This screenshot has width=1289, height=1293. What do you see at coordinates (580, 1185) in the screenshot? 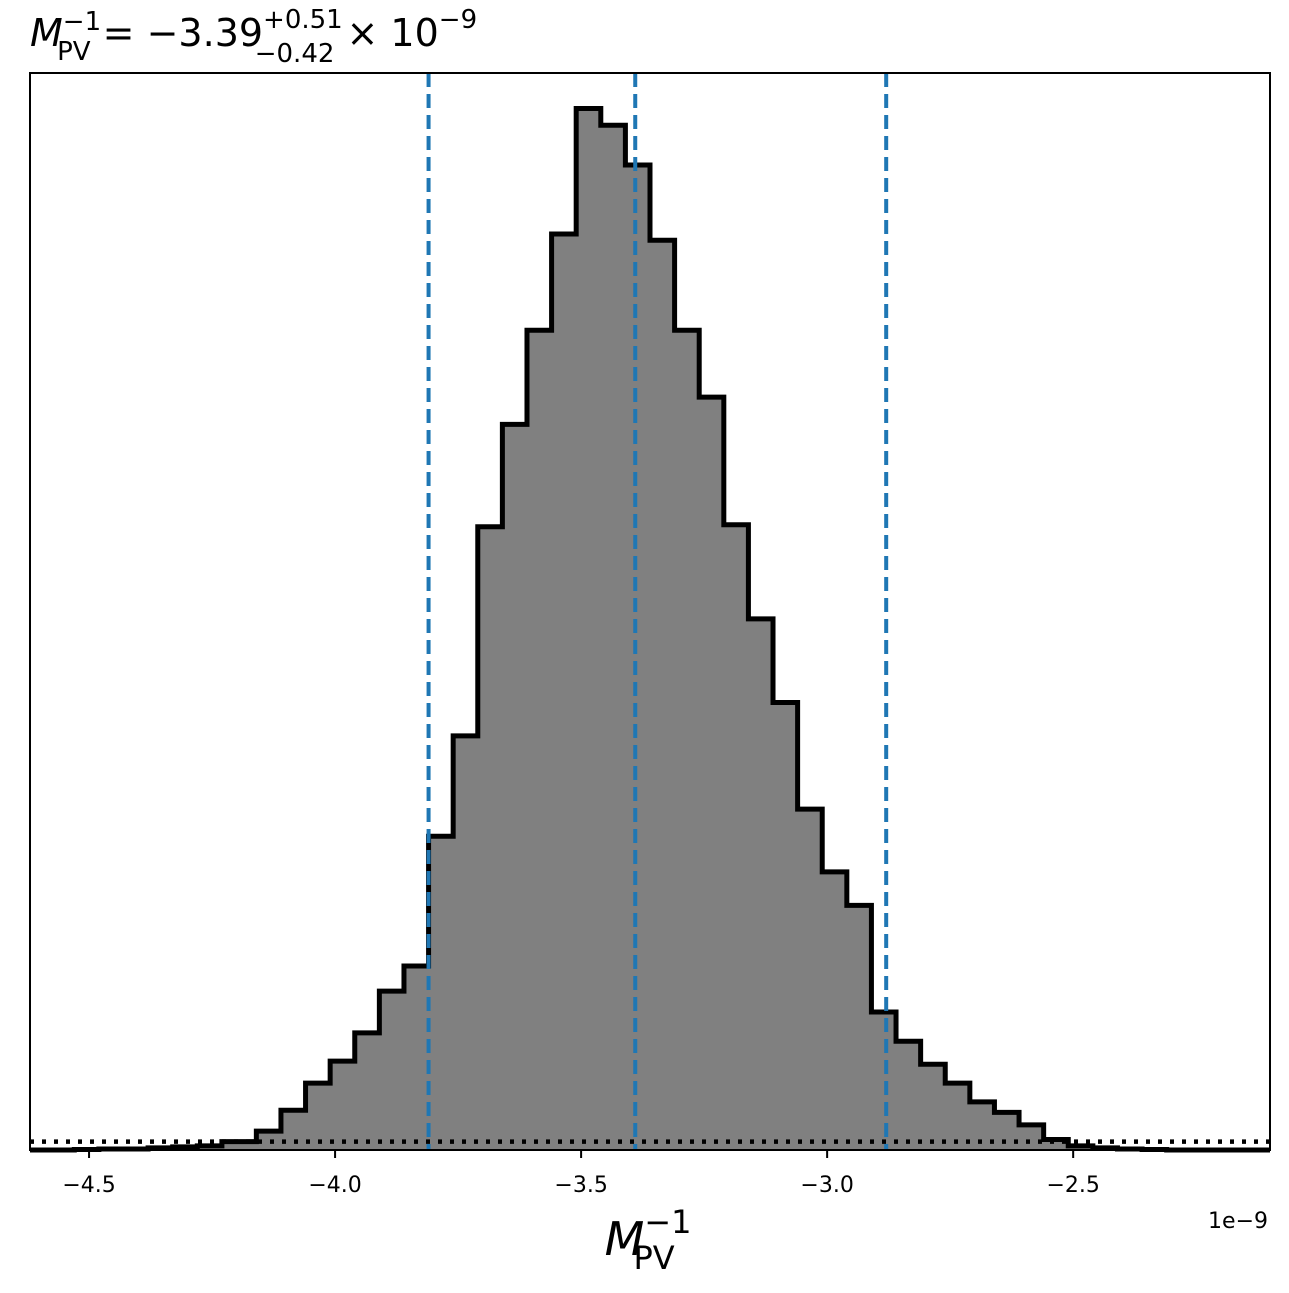
I see `x-tick-label: −3.5` at bounding box center [580, 1185].